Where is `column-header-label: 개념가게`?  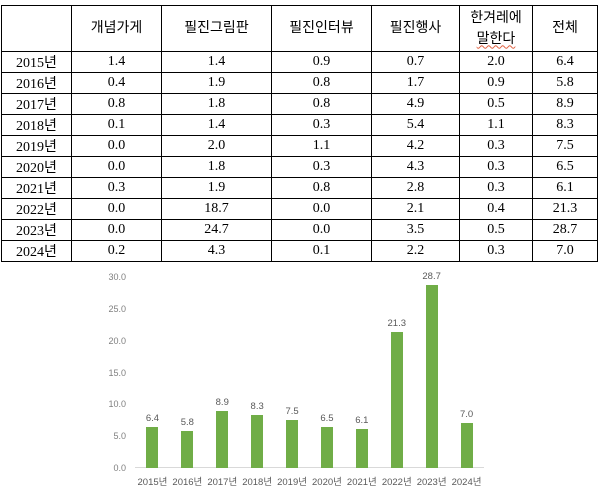 column-header-label: 개념가게 is located at coordinates (116, 28).